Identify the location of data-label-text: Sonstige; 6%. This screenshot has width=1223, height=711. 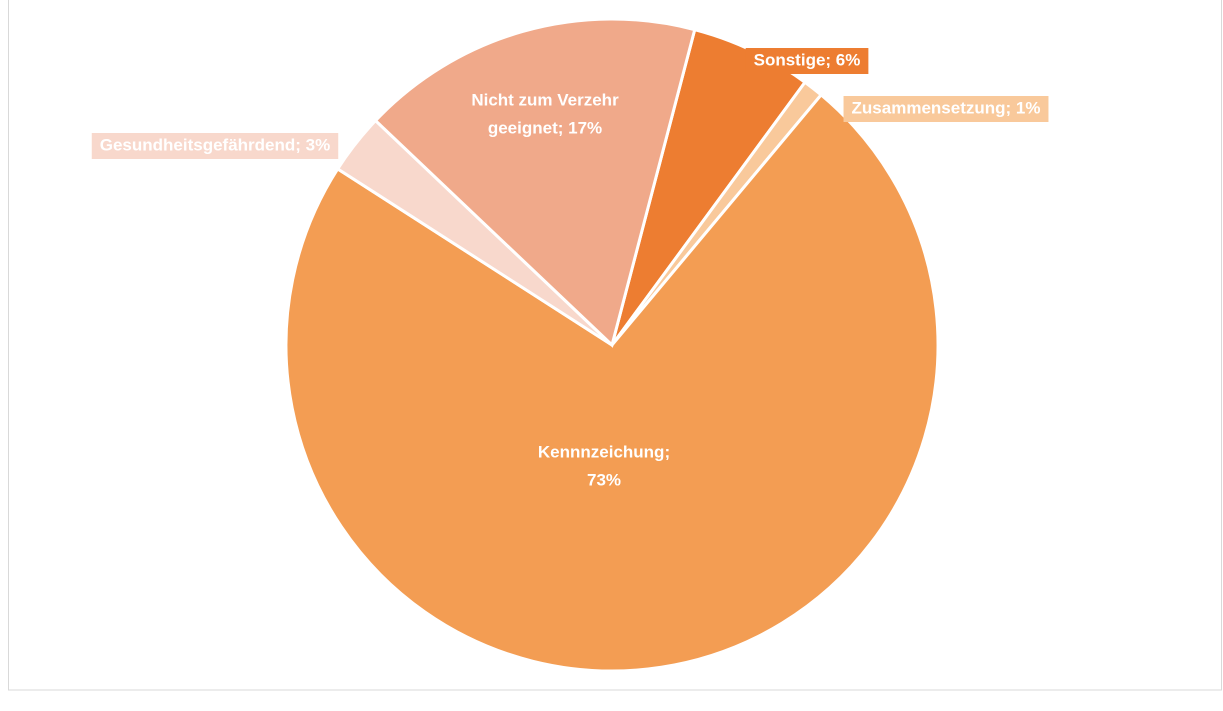
(807, 59).